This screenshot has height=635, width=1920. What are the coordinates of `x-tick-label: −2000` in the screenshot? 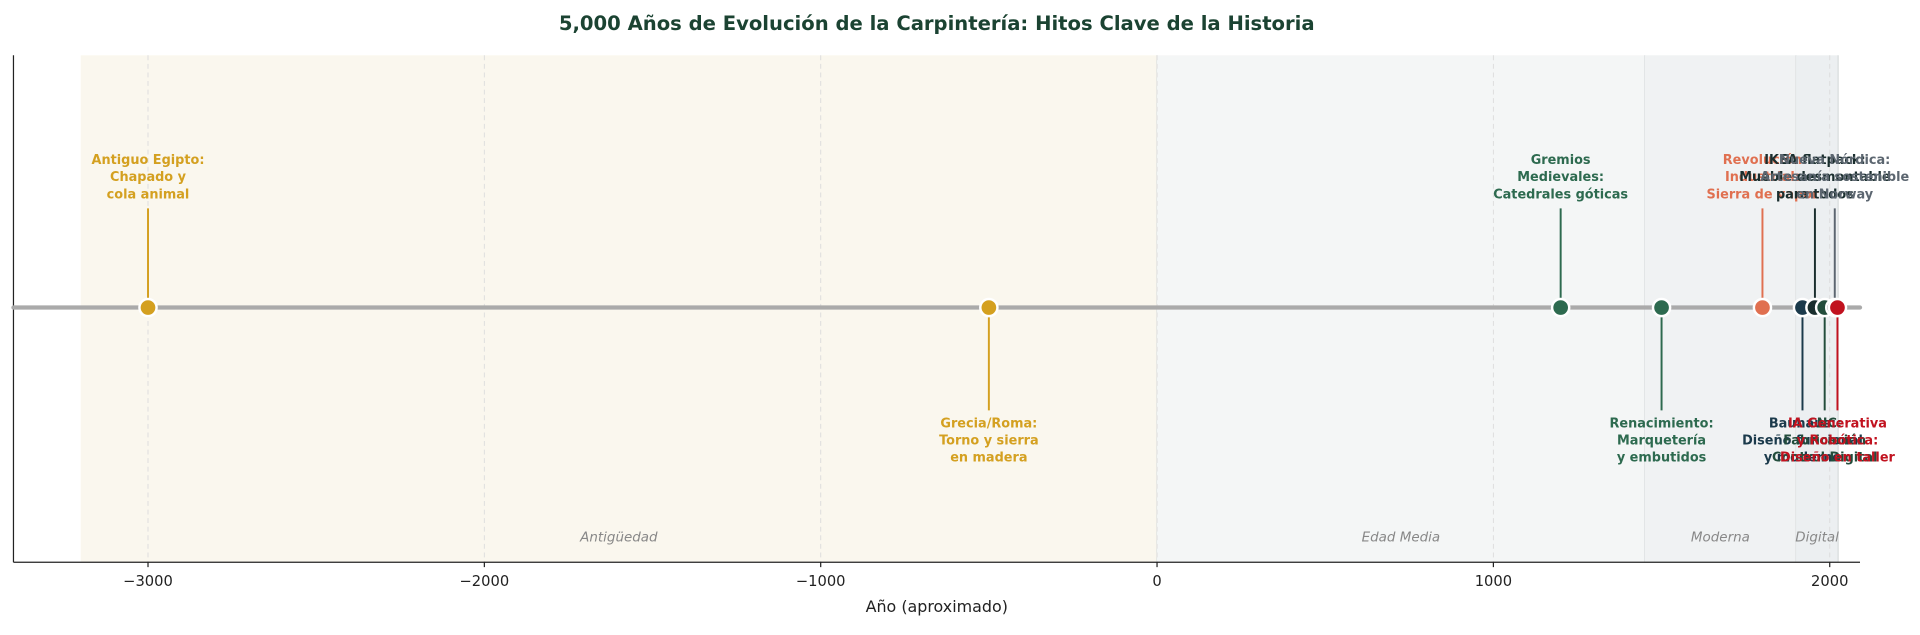 It's located at (485, 581).